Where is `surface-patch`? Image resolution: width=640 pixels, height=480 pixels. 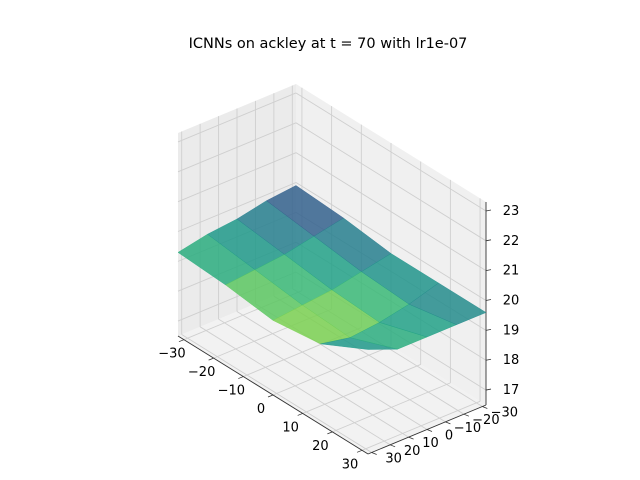 surface-patch is located at coordinates (447, 303).